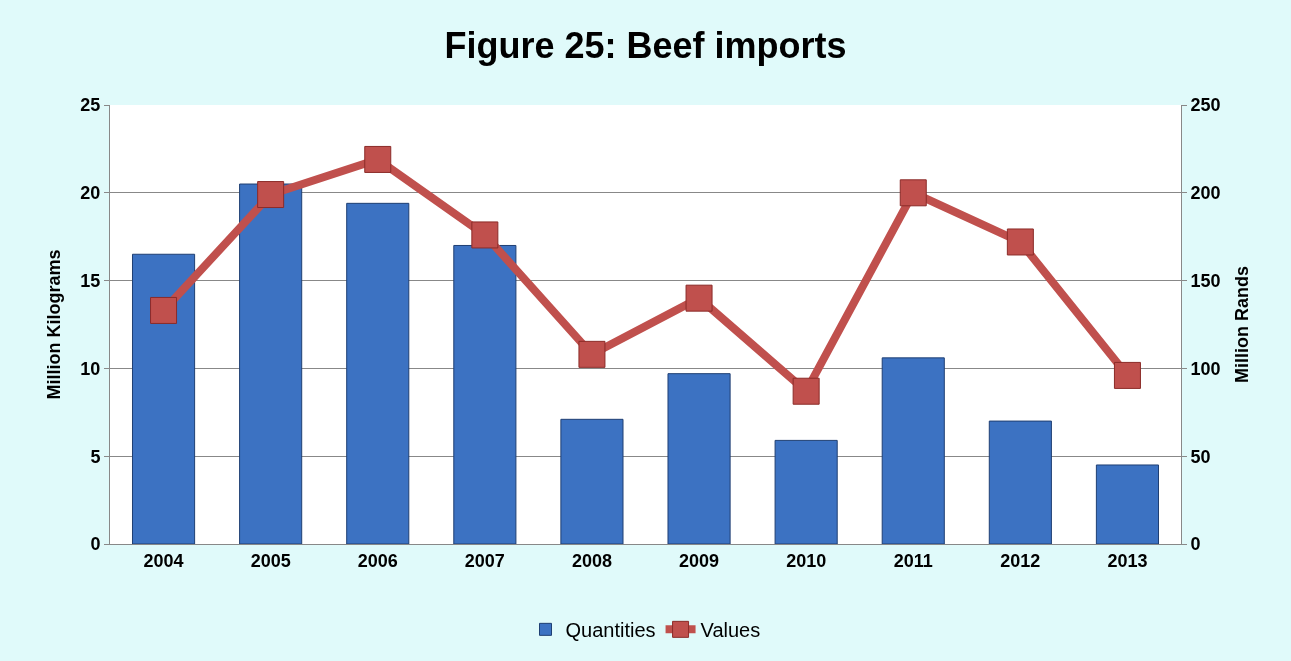  Describe the element at coordinates (610, 630) in the screenshot. I see `legend-label: Quantities` at that location.